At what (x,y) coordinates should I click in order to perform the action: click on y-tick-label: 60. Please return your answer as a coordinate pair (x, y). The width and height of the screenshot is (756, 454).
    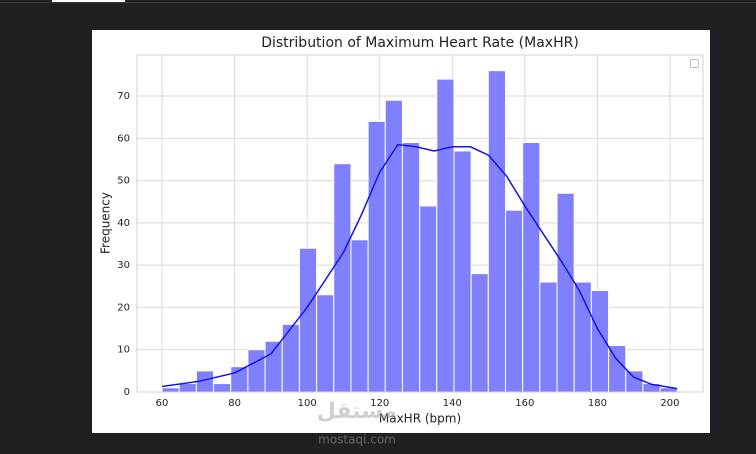
    Looking at the image, I should click on (123, 138).